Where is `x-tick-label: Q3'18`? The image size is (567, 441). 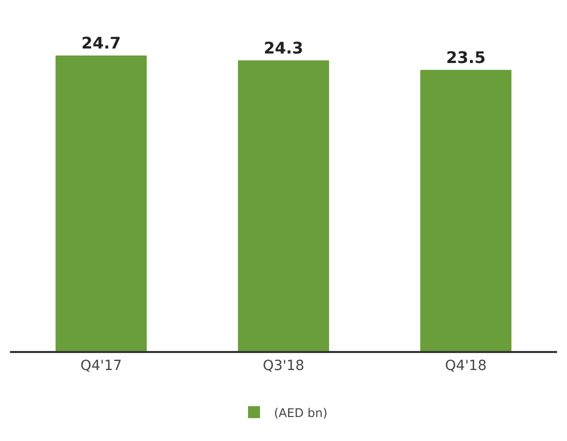 x-tick-label: Q3'18 is located at coordinates (283, 366).